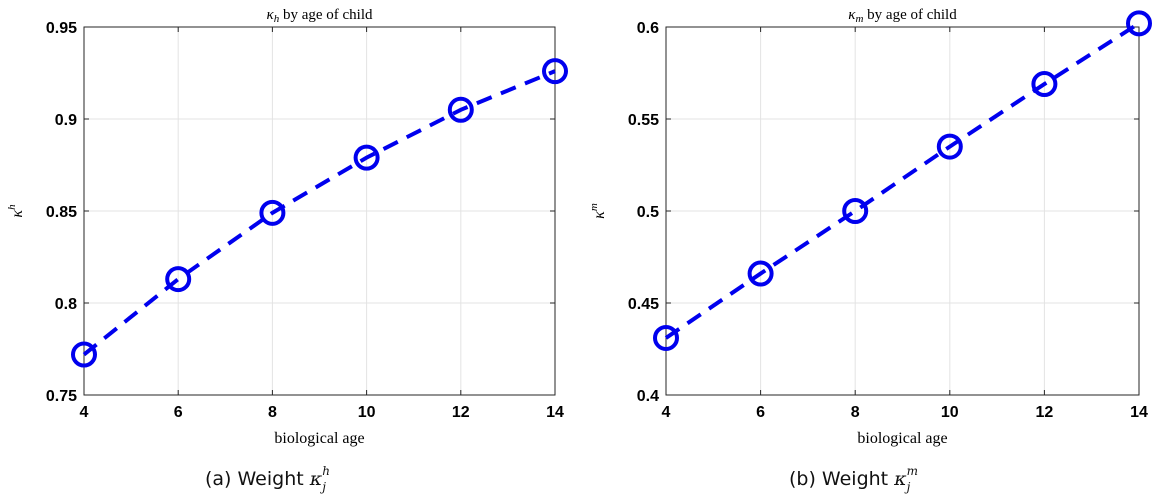  I want to click on caption-a-prefix: (a) Weight, so click(257, 479).